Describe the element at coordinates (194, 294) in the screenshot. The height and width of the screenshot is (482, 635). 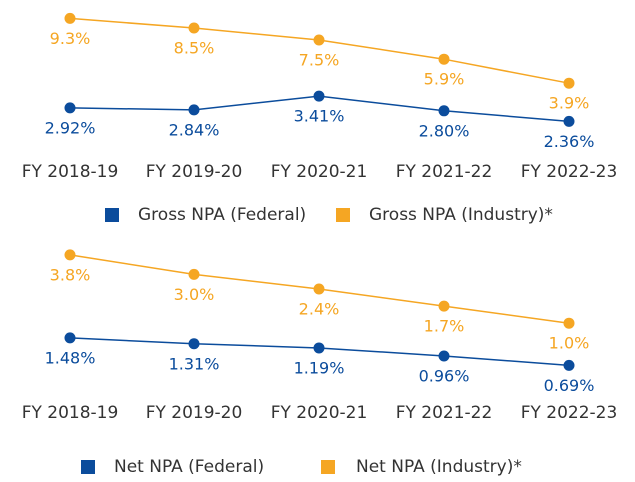
I see `data-label: 3.0%` at that location.